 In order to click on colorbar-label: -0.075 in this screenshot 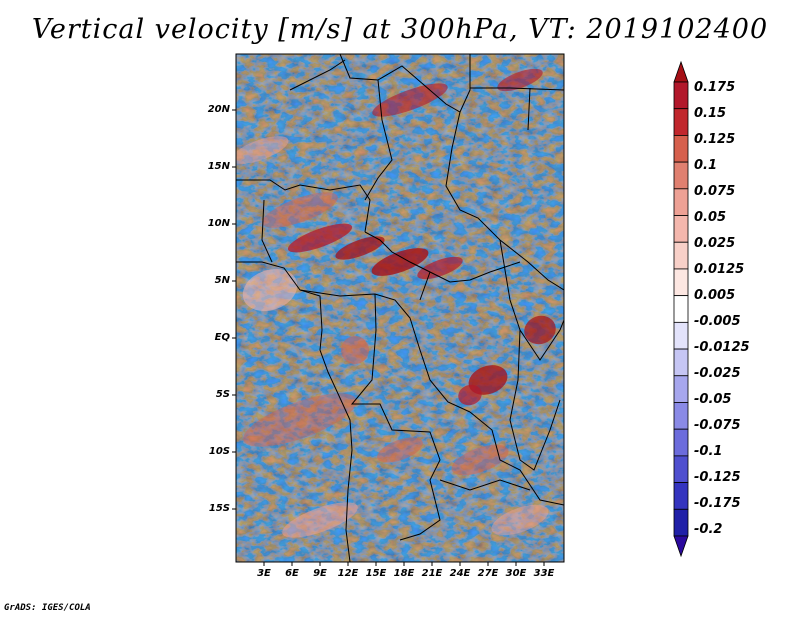, I will do `click(717, 425)`.